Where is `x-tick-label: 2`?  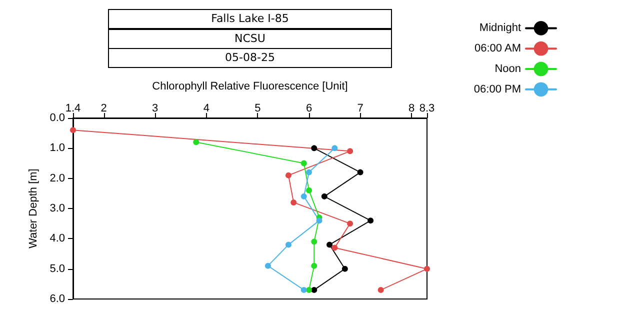 x-tick-label: 2 is located at coordinates (103, 108).